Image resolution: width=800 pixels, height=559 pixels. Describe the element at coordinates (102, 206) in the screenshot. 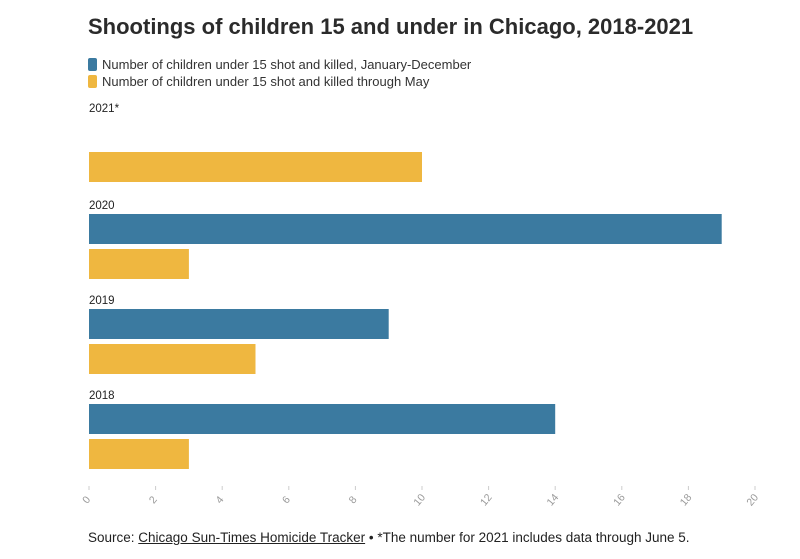

I see `category-label: 2020` at that location.